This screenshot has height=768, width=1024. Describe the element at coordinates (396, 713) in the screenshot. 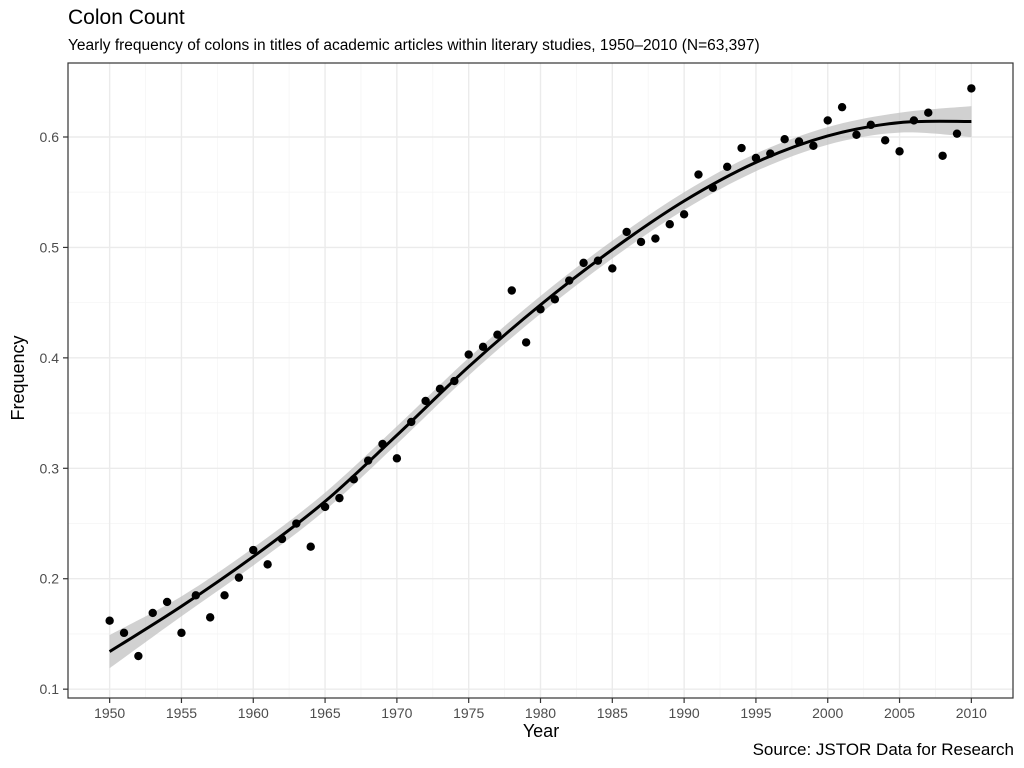

I see `x-tick-label: 1970` at that location.